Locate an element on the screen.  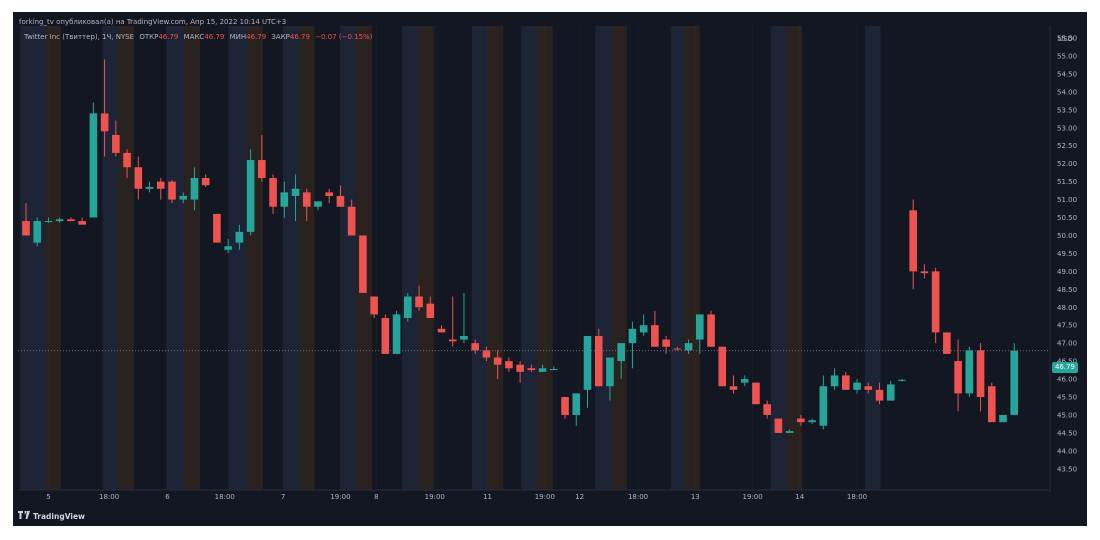
open-value: 46.79 is located at coordinates (168, 37).